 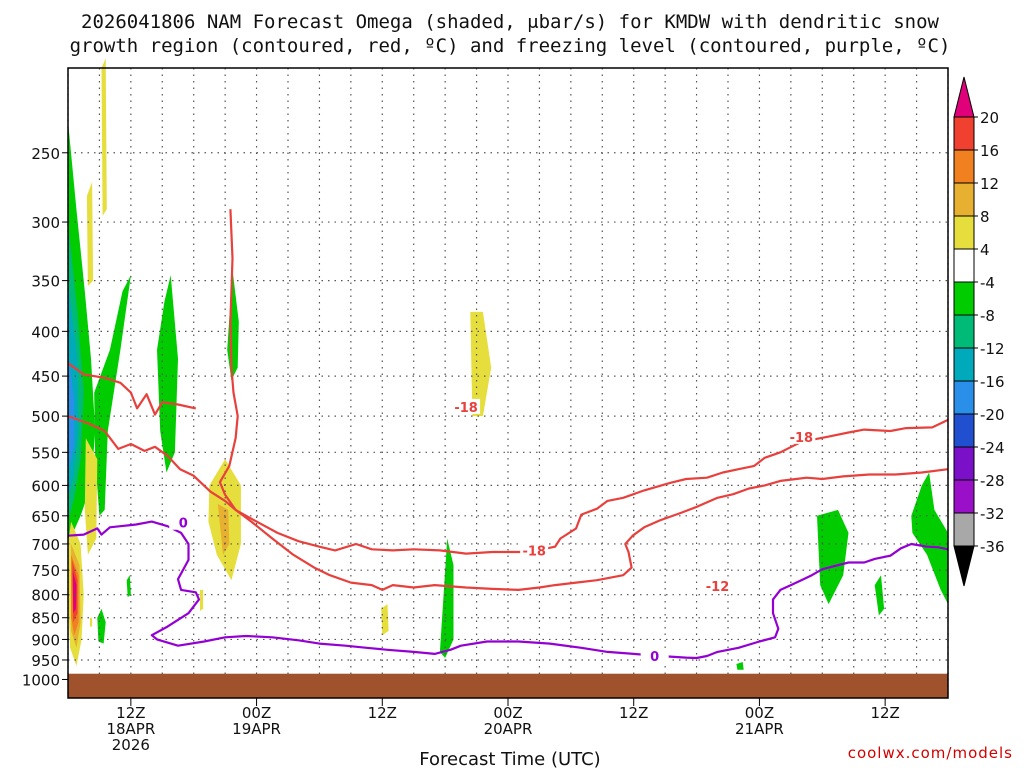 I want to click on y-tick-label-250: 250, so click(x=45, y=154).